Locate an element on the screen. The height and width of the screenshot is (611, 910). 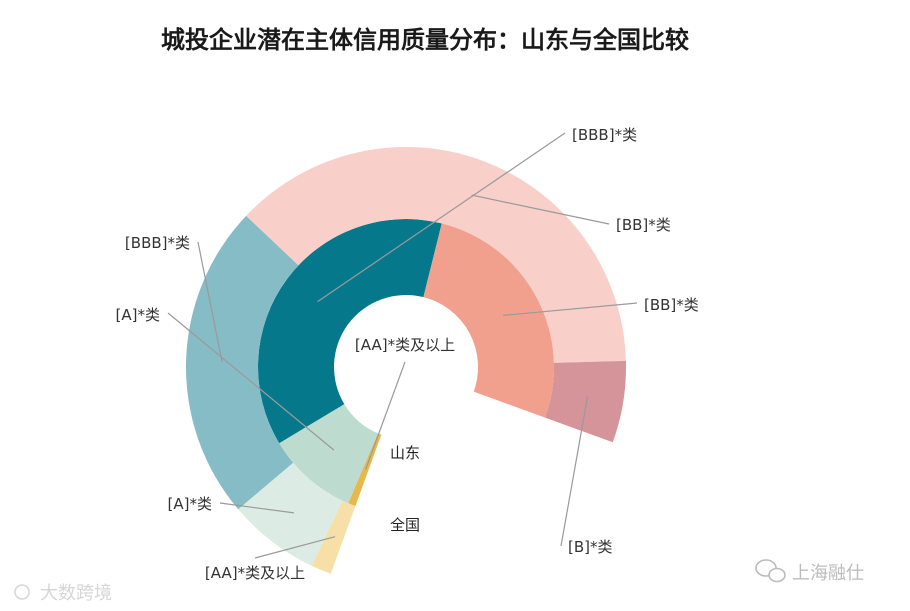
leader-line-outer-a is located at coordinates (256, 508).